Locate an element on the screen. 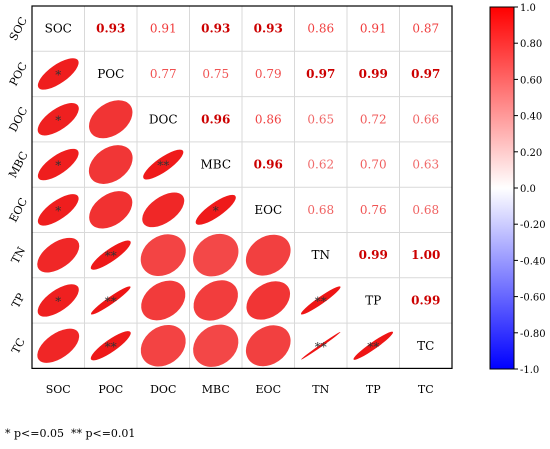  diagonal-label: MBC is located at coordinates (215, 165).